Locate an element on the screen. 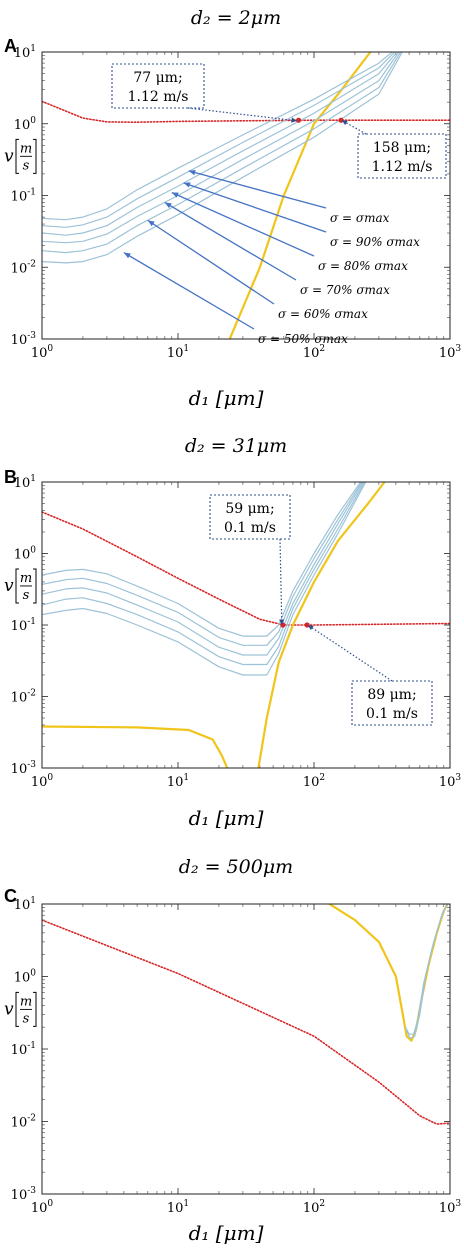  panel-label: B is located at coordinates (10, 477).